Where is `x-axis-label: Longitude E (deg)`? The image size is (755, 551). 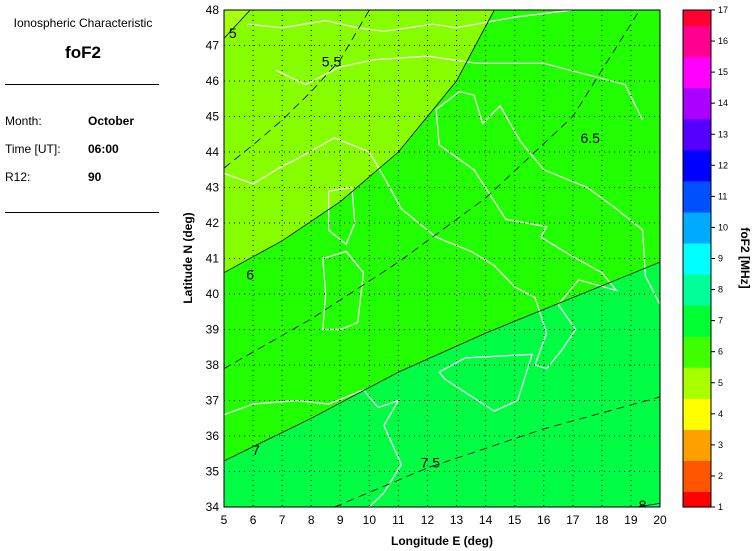 x-axis-label: Longitude E (deg) is located at coordinates (442, 541).